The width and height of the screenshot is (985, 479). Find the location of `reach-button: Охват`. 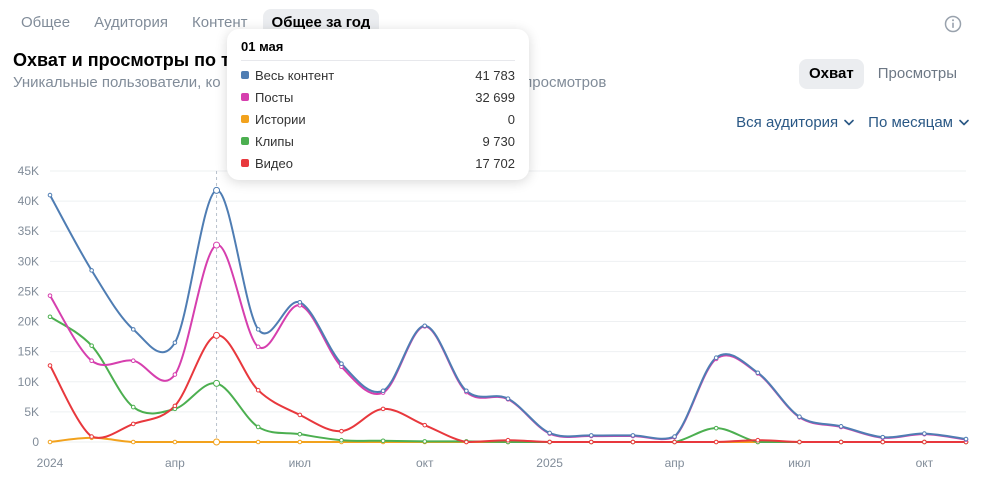

reach-button: Охват is located at coordinates (831, 74).